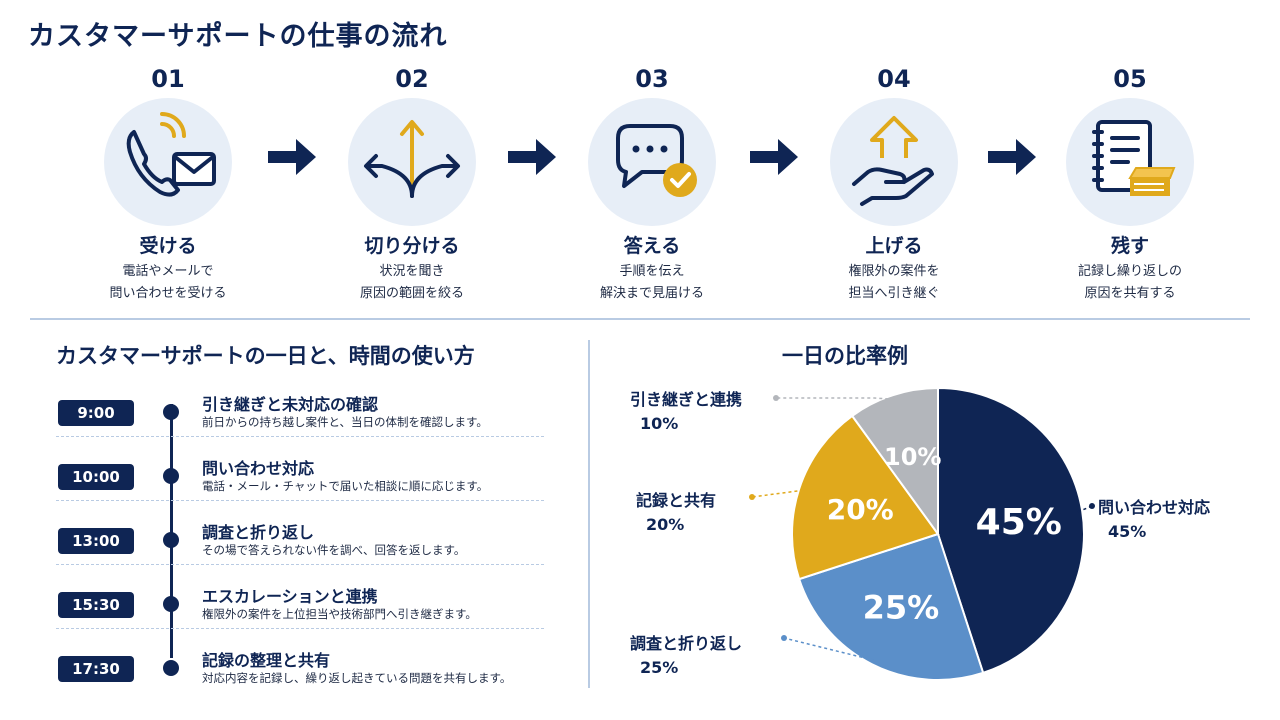 The height and width of the screenshot is (720, 1280). Describe the element at coordinates (96, 669) in the screenshot. I see `time-badge: 17:30` at that location.